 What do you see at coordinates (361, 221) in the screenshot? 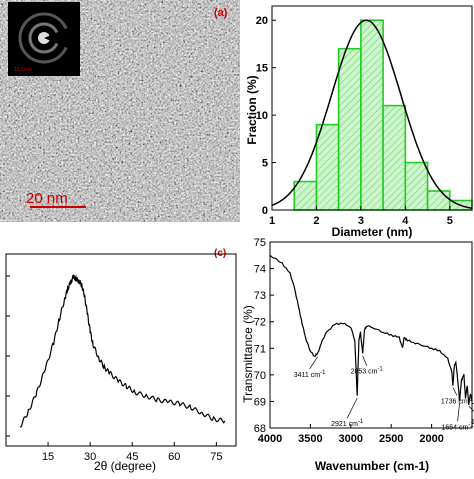
I see `x-tick-label-3: 3` at bounding box center [361, 221].